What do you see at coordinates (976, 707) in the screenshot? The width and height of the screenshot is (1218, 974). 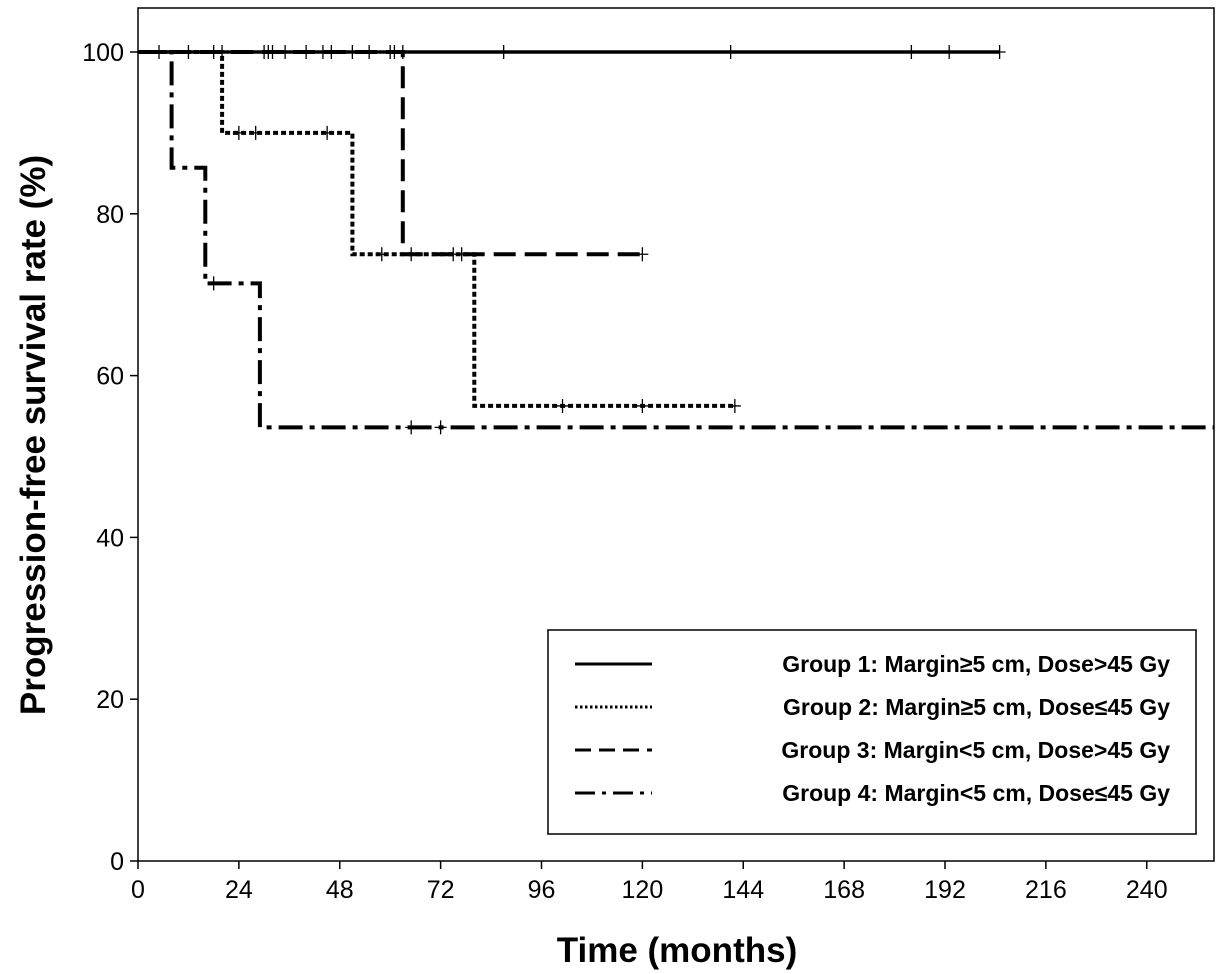 I see `legend-label-group-2: Group 2: Margin≥5 cm, Dose≤45 Gy` at bounding box center [976, 707].